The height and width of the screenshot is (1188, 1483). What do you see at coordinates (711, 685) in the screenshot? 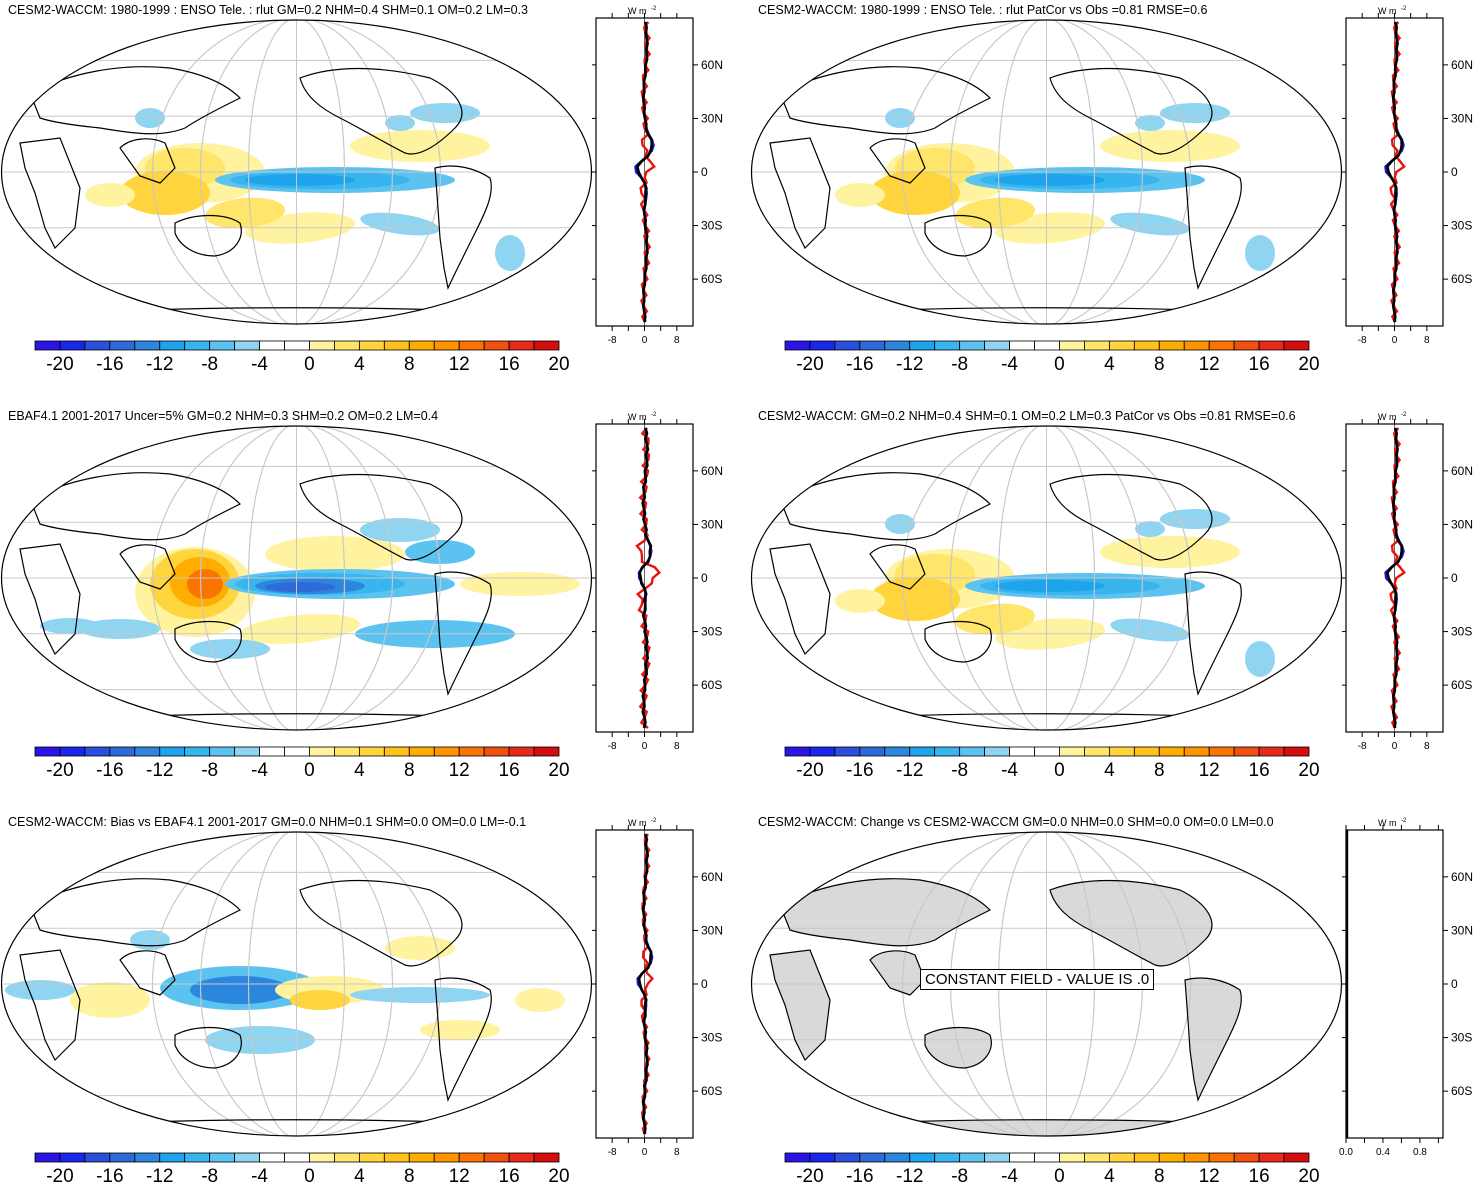
I see `latitude-label: 60S` at bounding box center [711, 685].